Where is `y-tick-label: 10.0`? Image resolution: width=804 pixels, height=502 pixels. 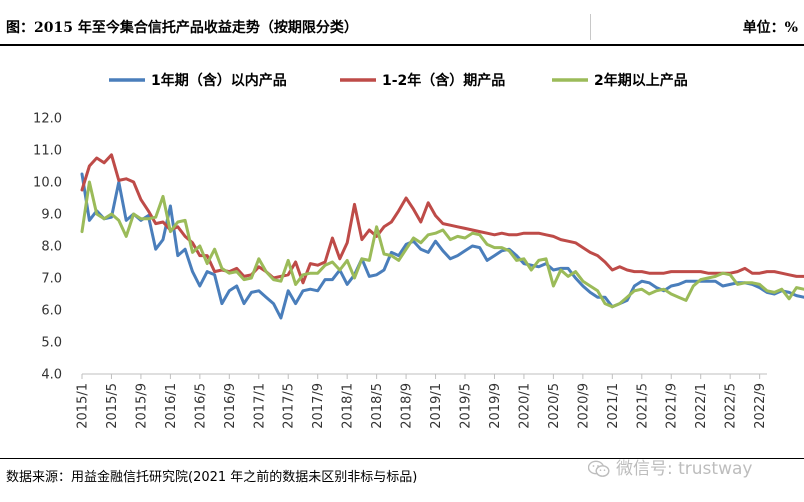 y-tick-label: 10.0 is located at coordinates (47, 183).